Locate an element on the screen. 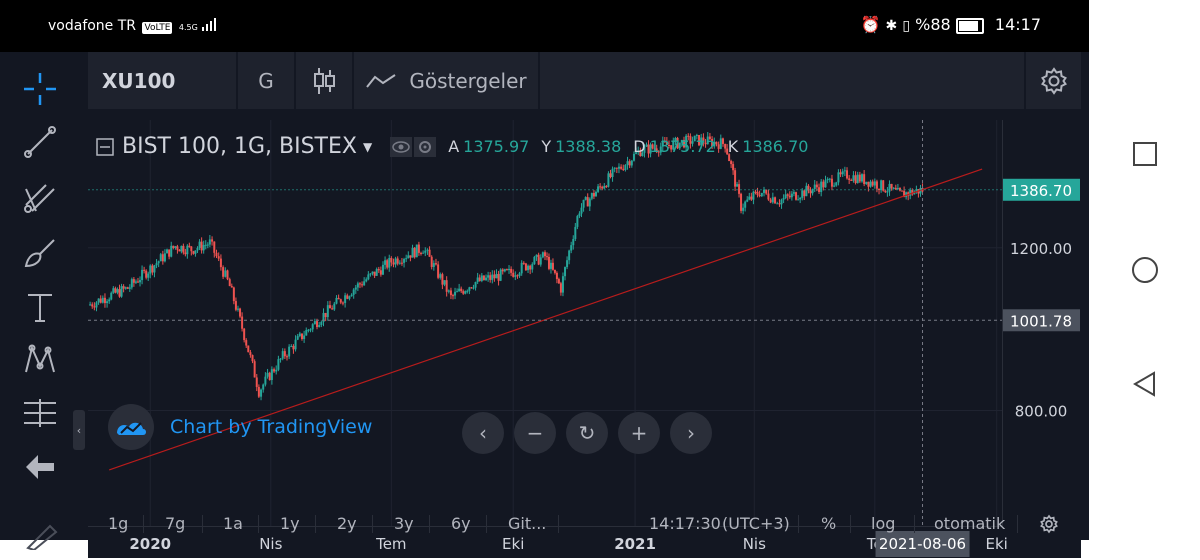 This screenshot has height=560, width=1200. visibility-icon is located at coordinates (401, 146).